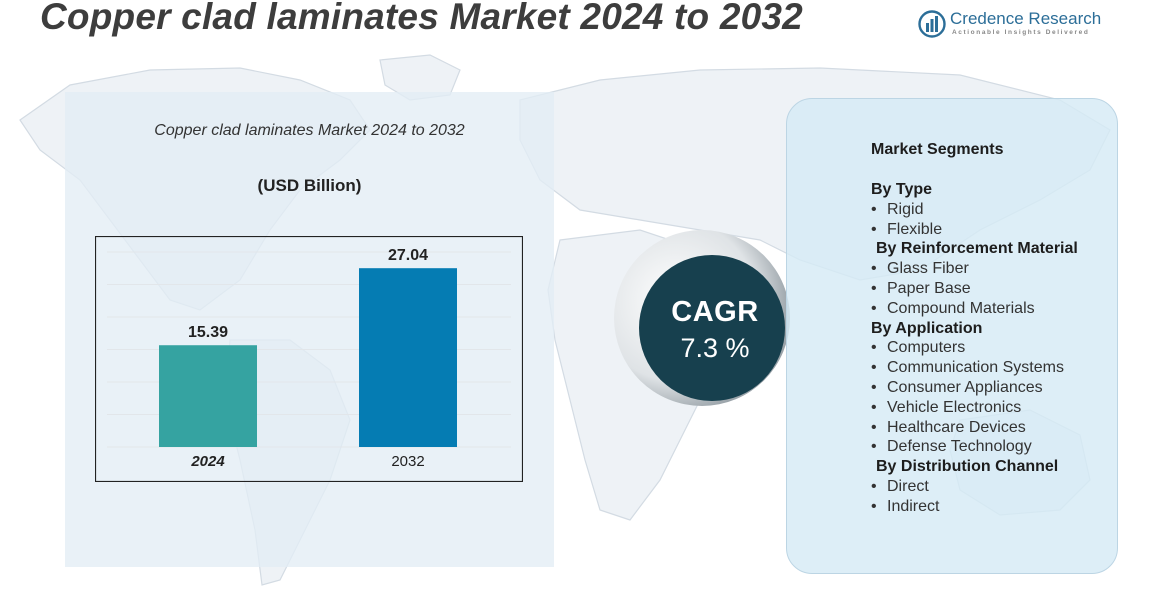 Image resolution: width=1167 pixels, height=598 pixels. What do you see at coordinates (913, 506) in the screenshot?
I see `segment-item-label: Indirect` at bounding box center [913, 506].